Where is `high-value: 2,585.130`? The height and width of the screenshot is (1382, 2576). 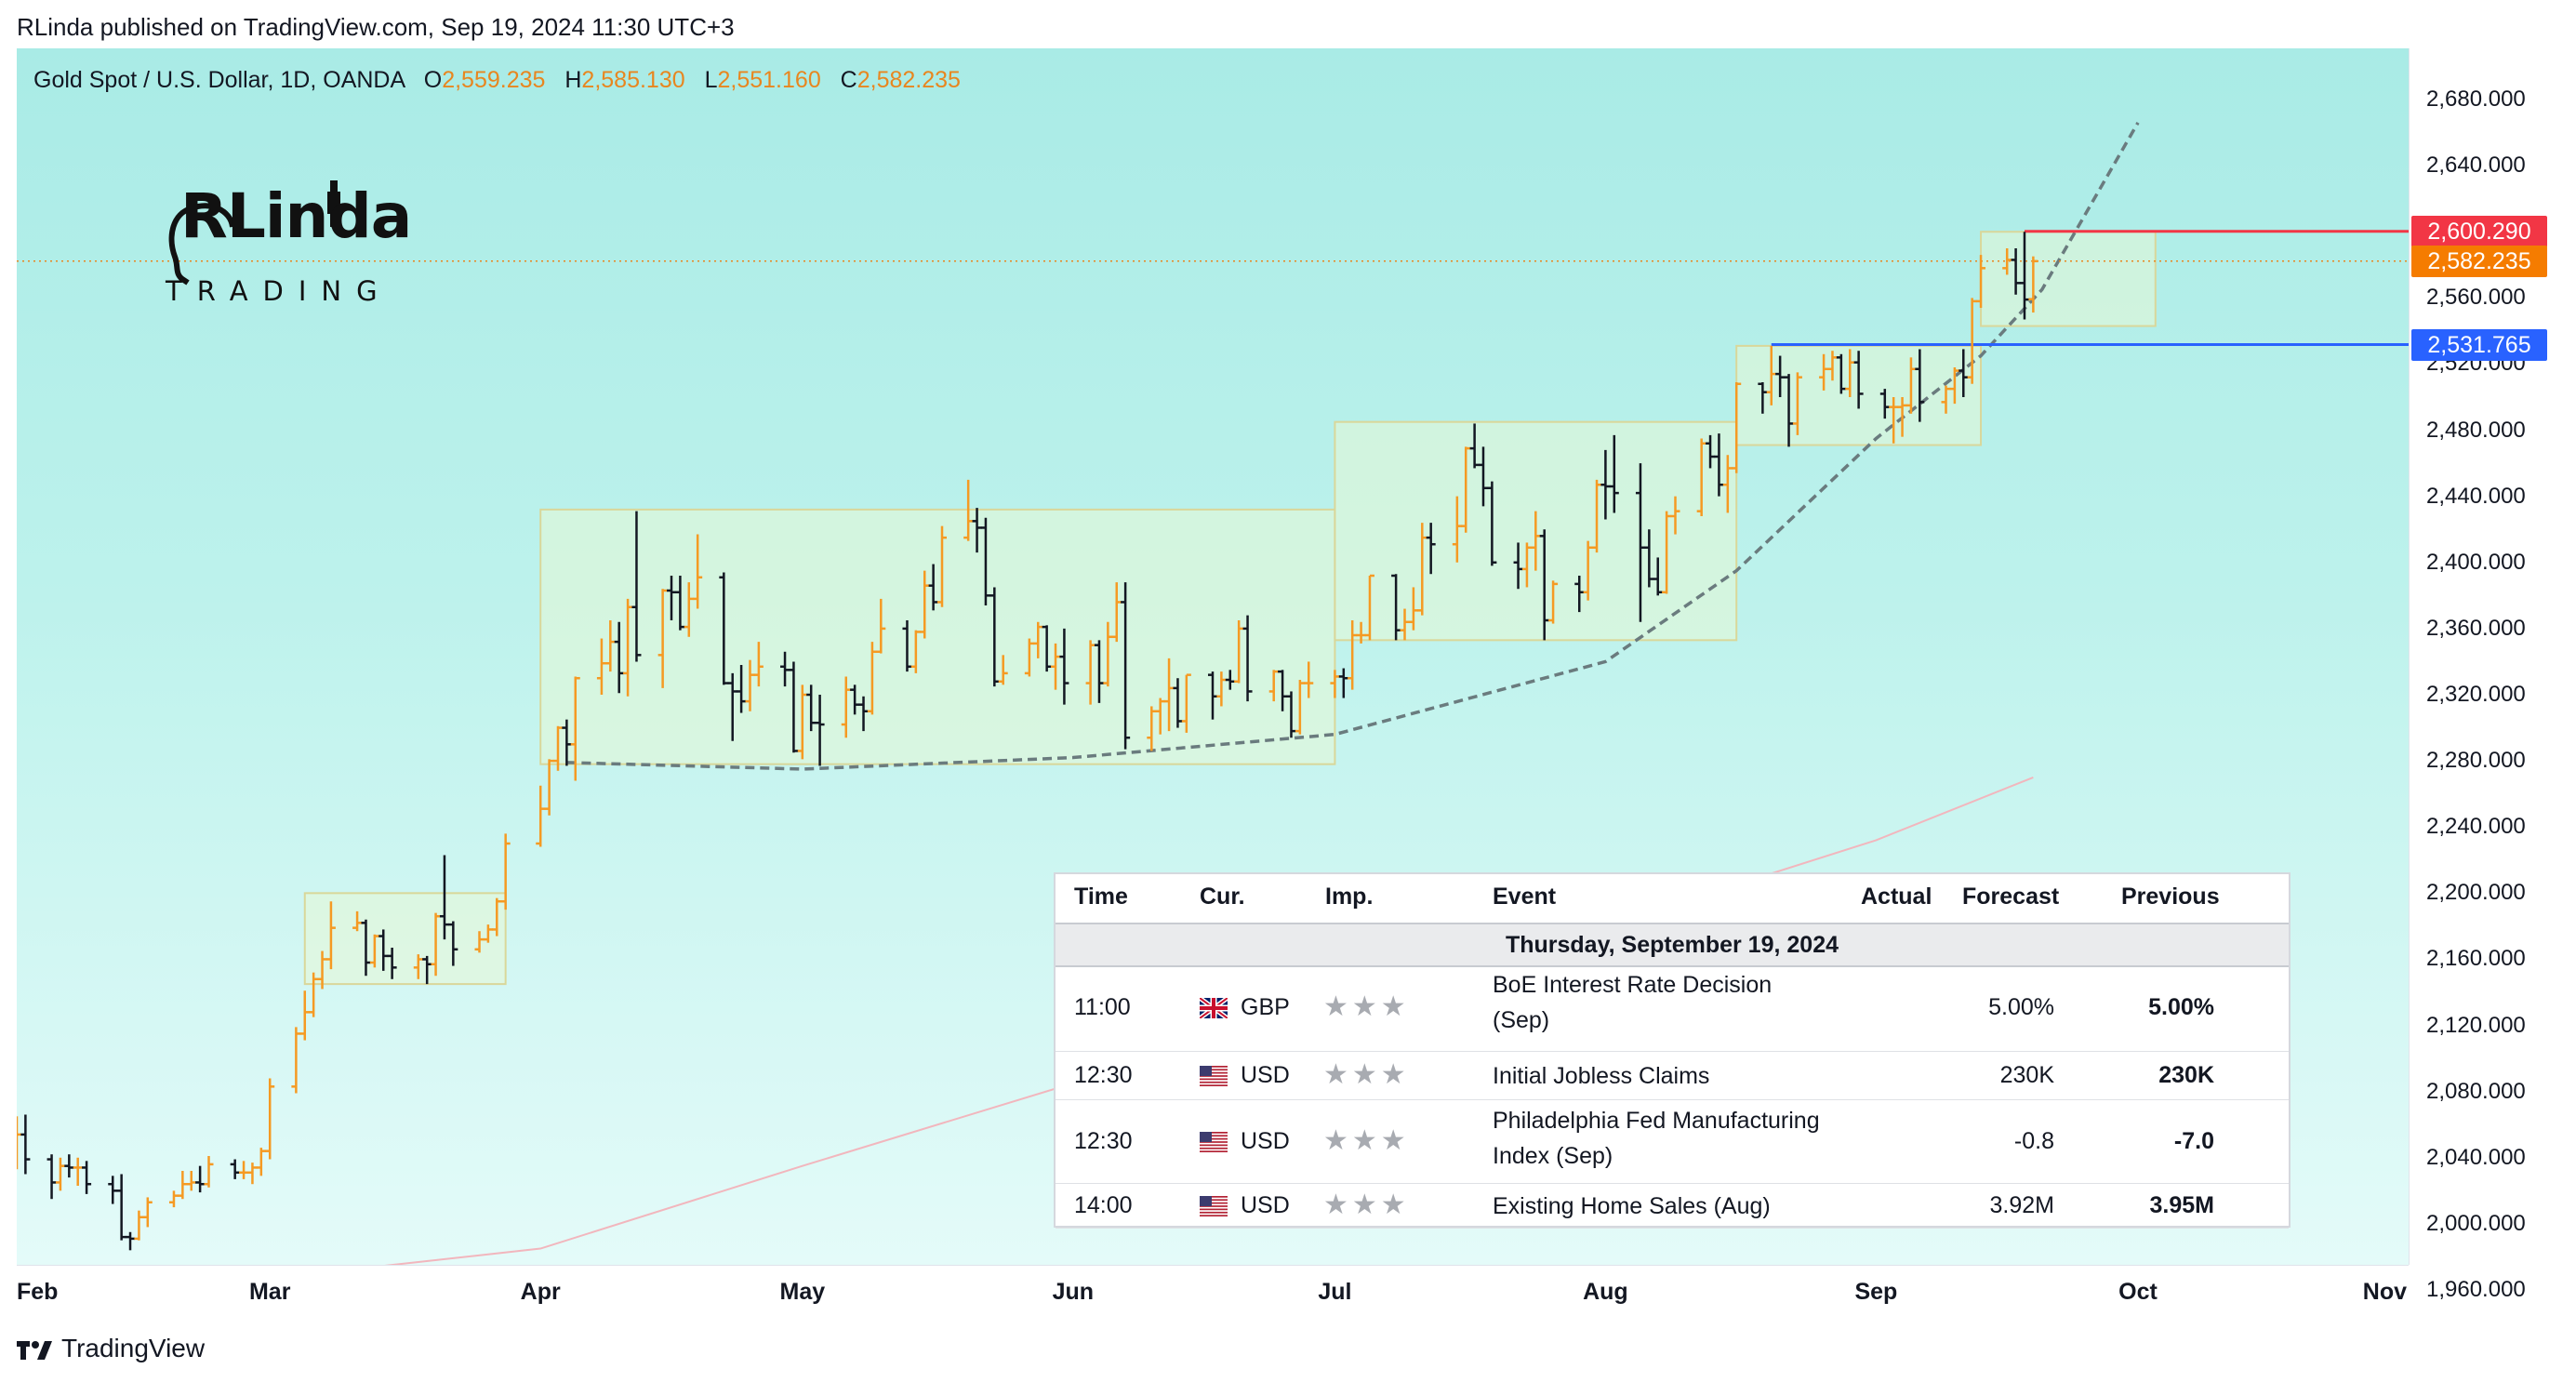
high-value: 2,585.130 is located at coordinates (633, 80).